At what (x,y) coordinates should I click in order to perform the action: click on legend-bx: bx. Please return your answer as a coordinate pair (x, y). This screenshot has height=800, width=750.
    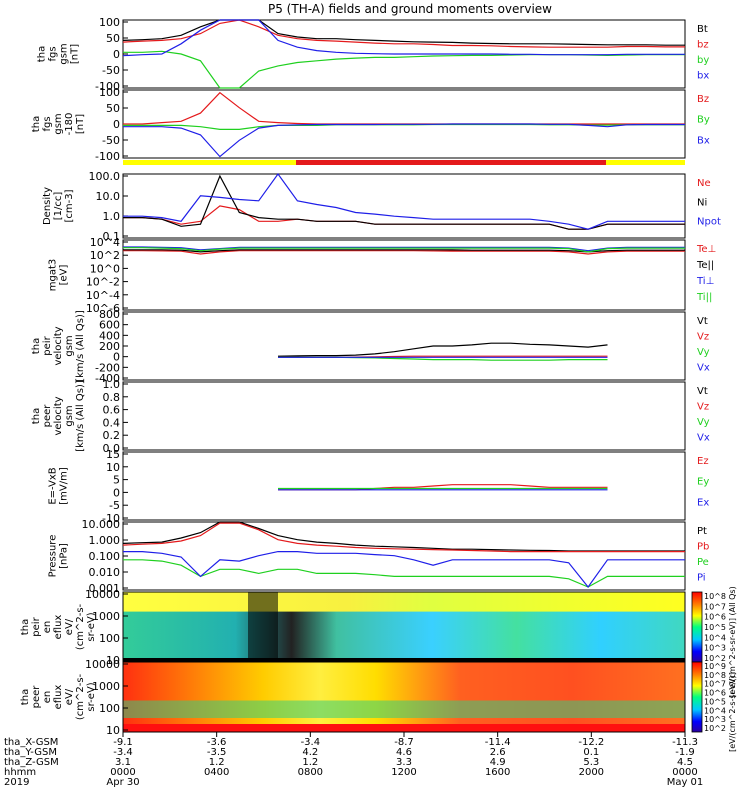
    Looking at the image, I should click on (703, 76).